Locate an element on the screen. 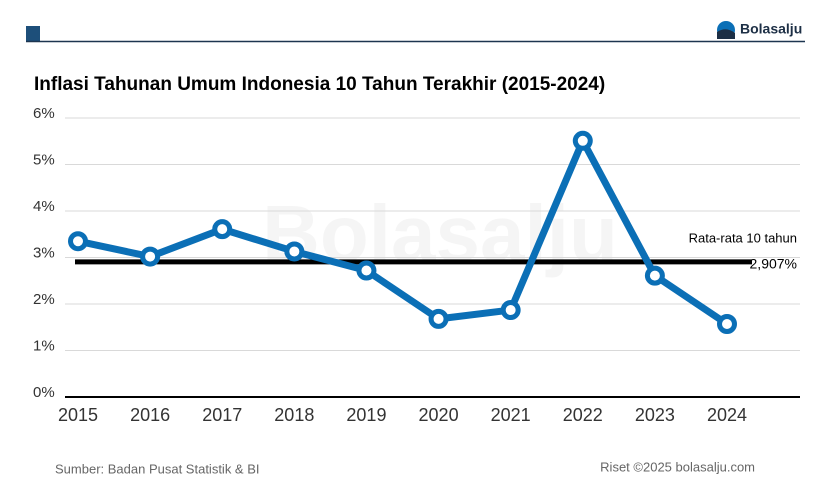 The width and height of the screenshot is (829, 499). logo-icon-base is located at coordinates (726, 34).